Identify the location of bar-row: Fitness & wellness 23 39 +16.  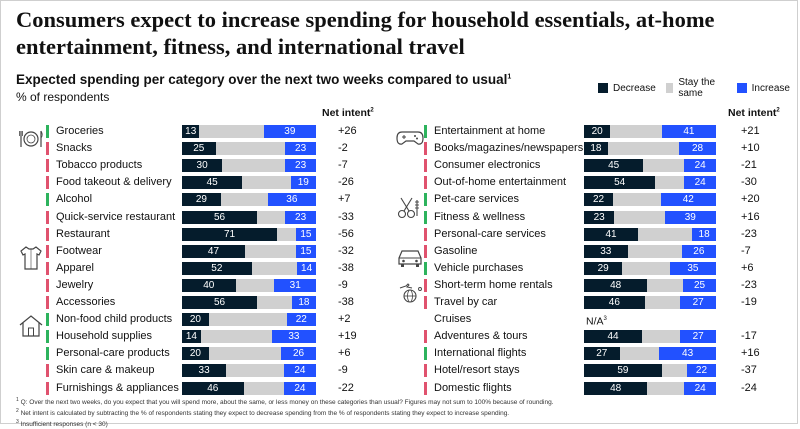
(602, 217).